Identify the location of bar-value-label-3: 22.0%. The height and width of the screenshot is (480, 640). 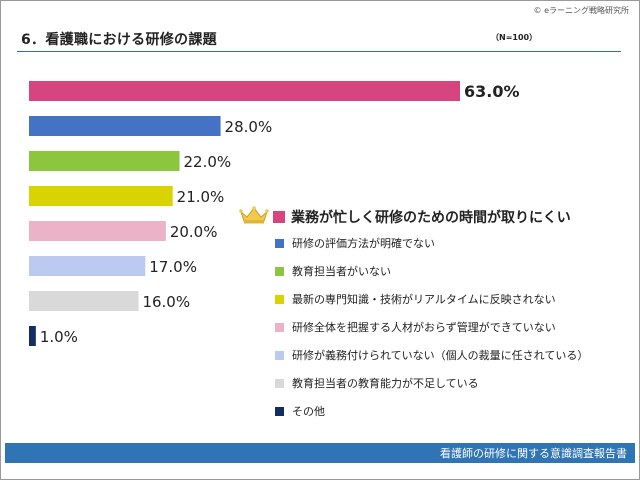
(208, 162).